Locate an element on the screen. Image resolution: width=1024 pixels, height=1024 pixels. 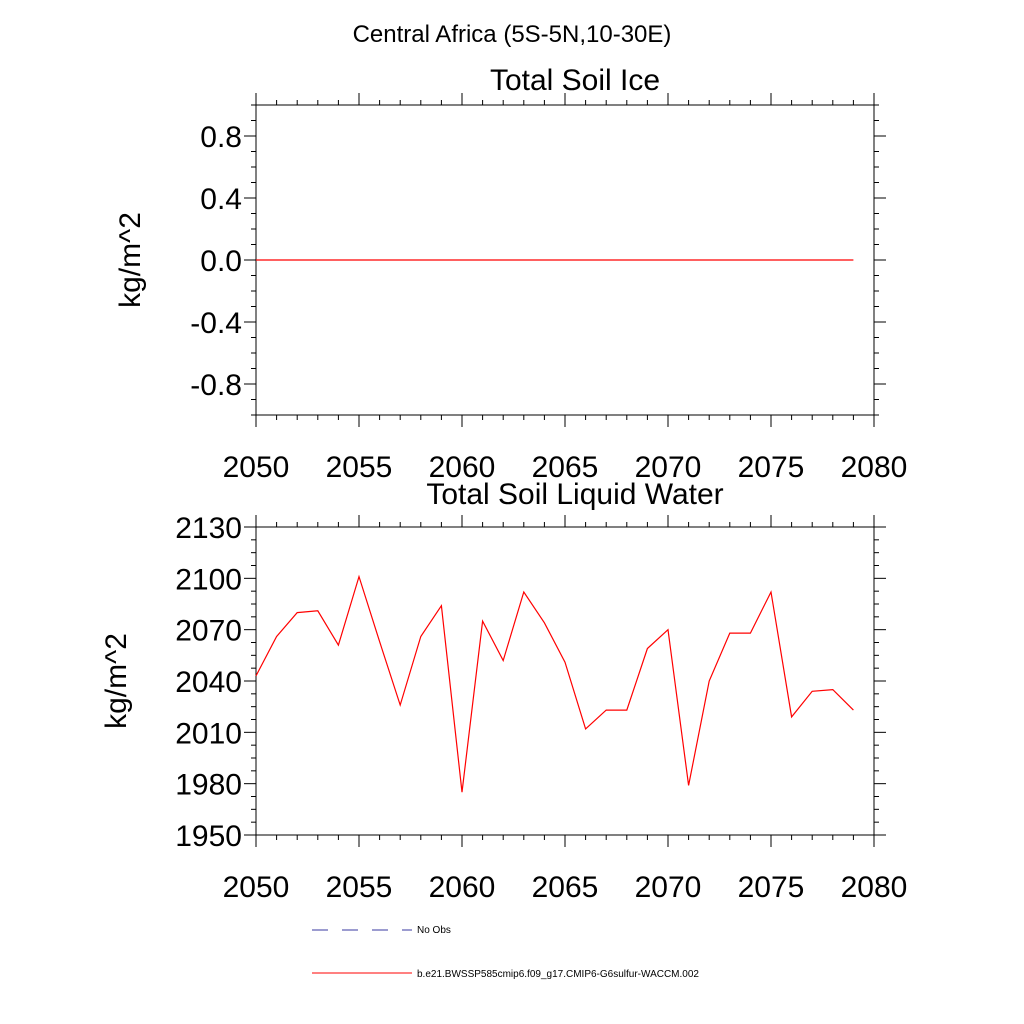
y-tick-label: 2070 is located at coordinates (208, 631).